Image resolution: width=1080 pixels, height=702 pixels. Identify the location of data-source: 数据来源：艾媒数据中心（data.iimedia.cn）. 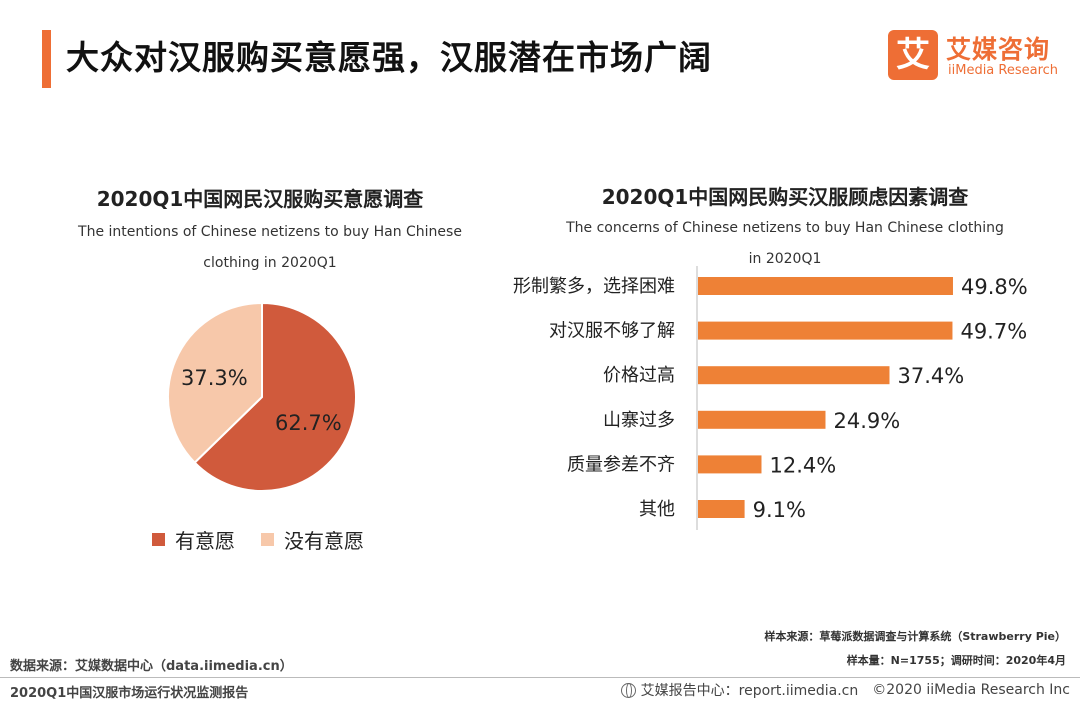
(151, 666).